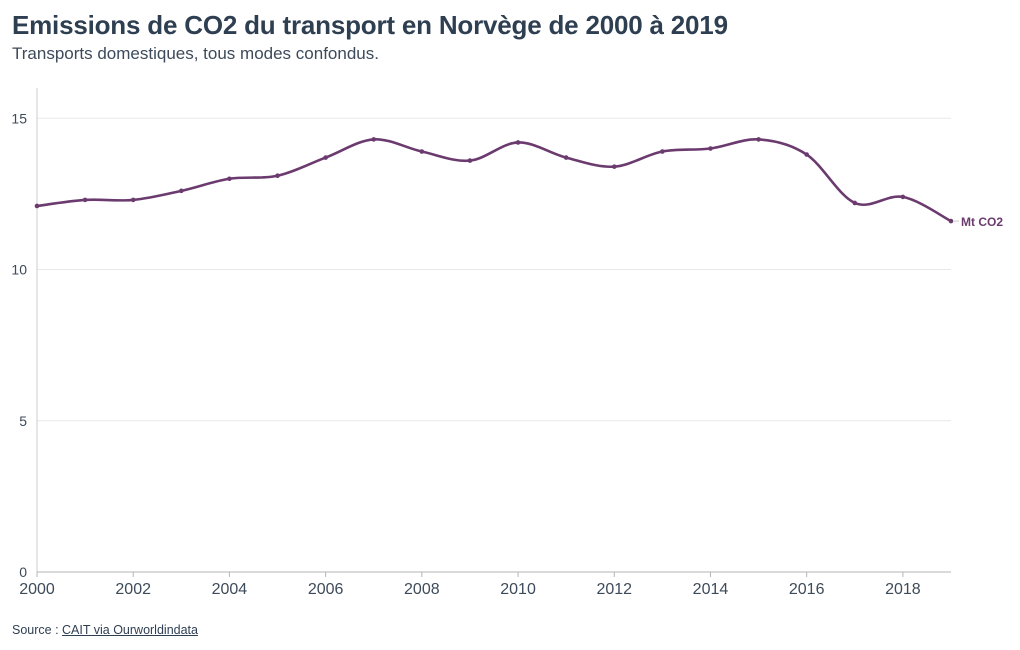 This screenshot has height=650, width=1020. I want to click on y-tick-label: 15, so click(19, 118).